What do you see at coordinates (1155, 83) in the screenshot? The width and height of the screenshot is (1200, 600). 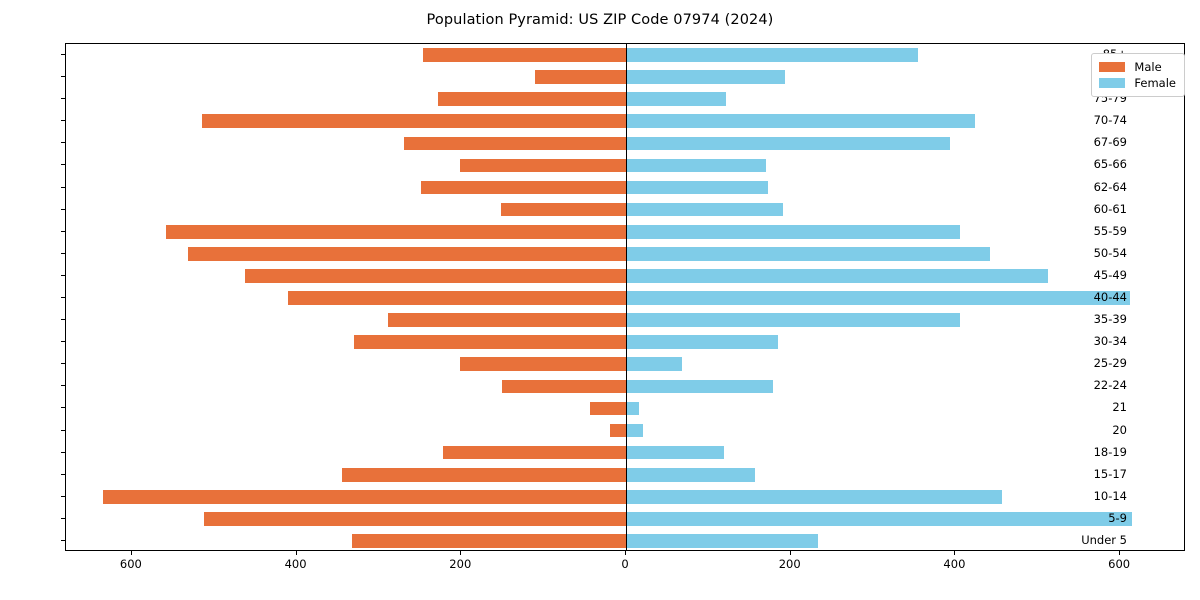 I see `legend-label: Female` at bounding box center [1155, 83].